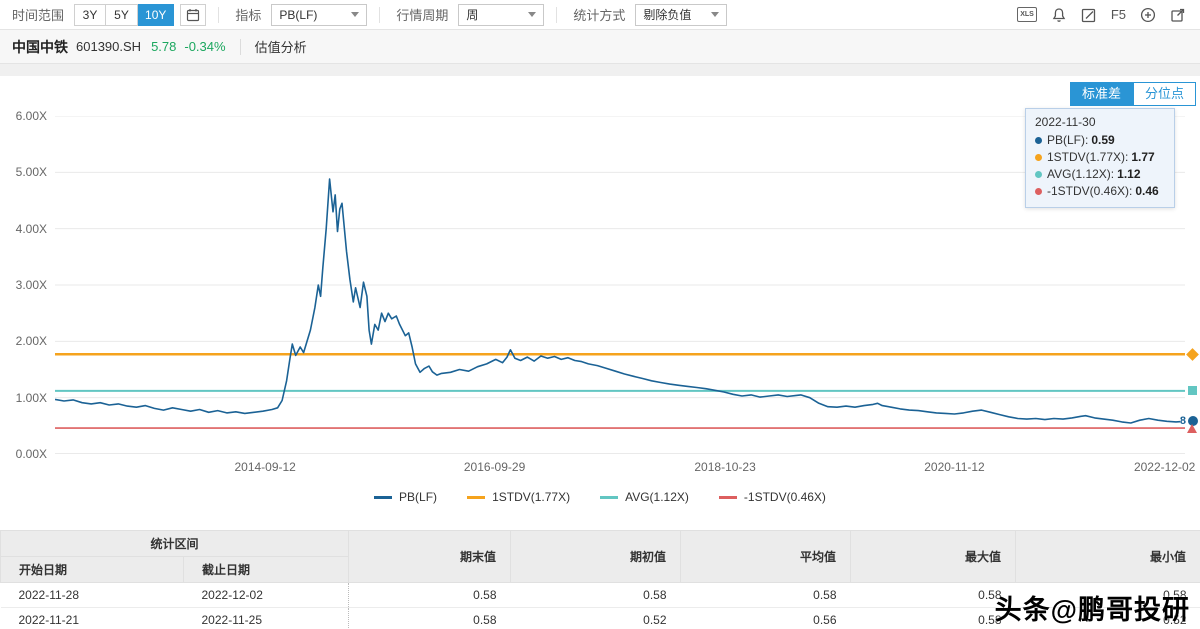 Image resolution: width=1200 pixels, height=629 pixels. Describe the element at coordinates (240, 46) in the screenshot. I see `divider` at that location.